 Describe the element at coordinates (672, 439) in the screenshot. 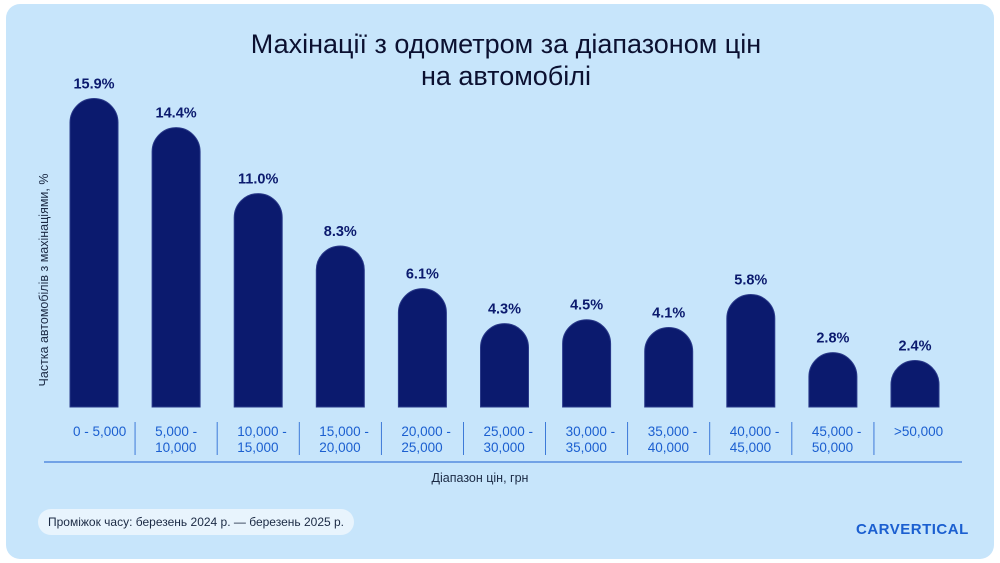

I see `x-tick-label: 35,000 - 40,000` at that location.